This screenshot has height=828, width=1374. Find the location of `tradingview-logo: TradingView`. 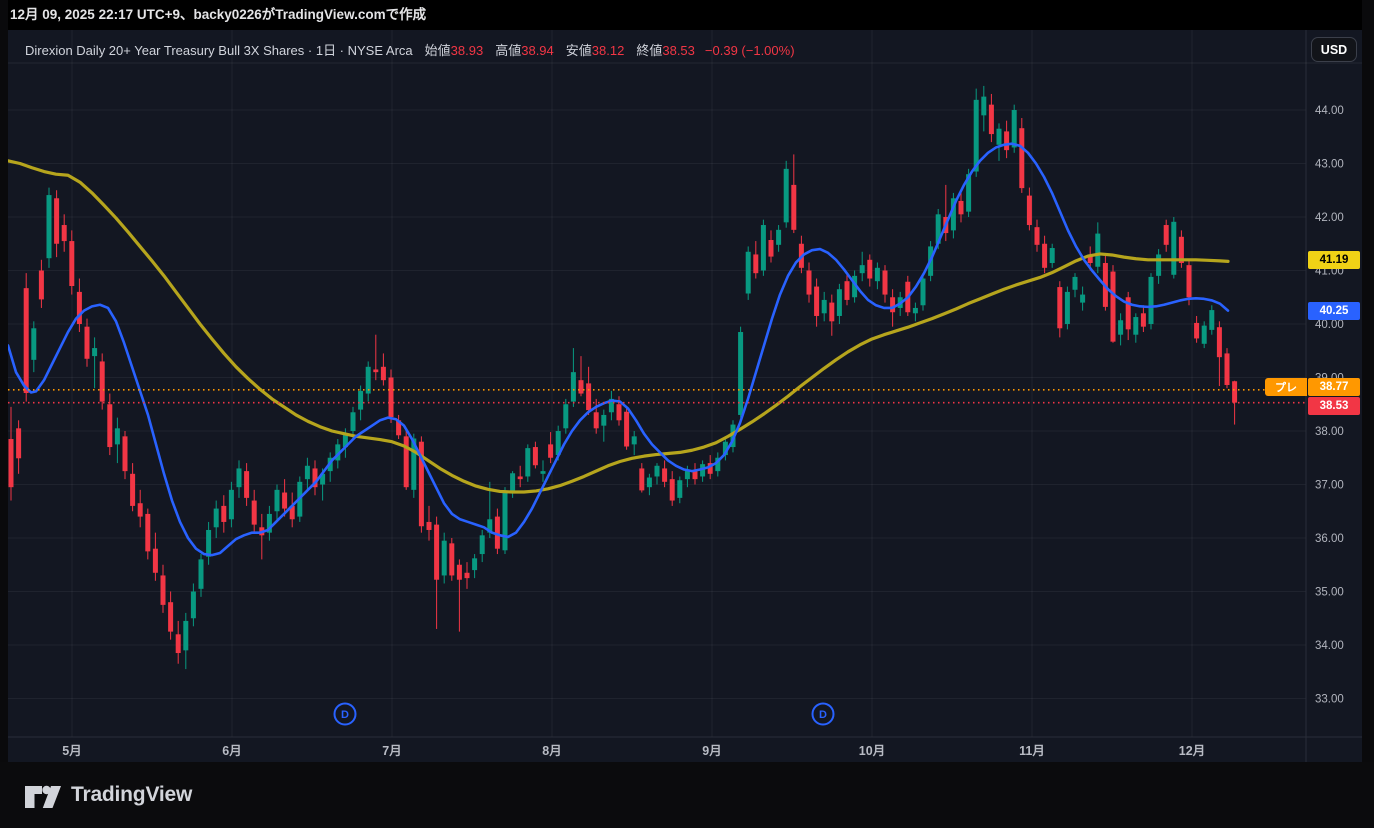

tradingview-logo: TradingView is located at coordinates (108, 795).